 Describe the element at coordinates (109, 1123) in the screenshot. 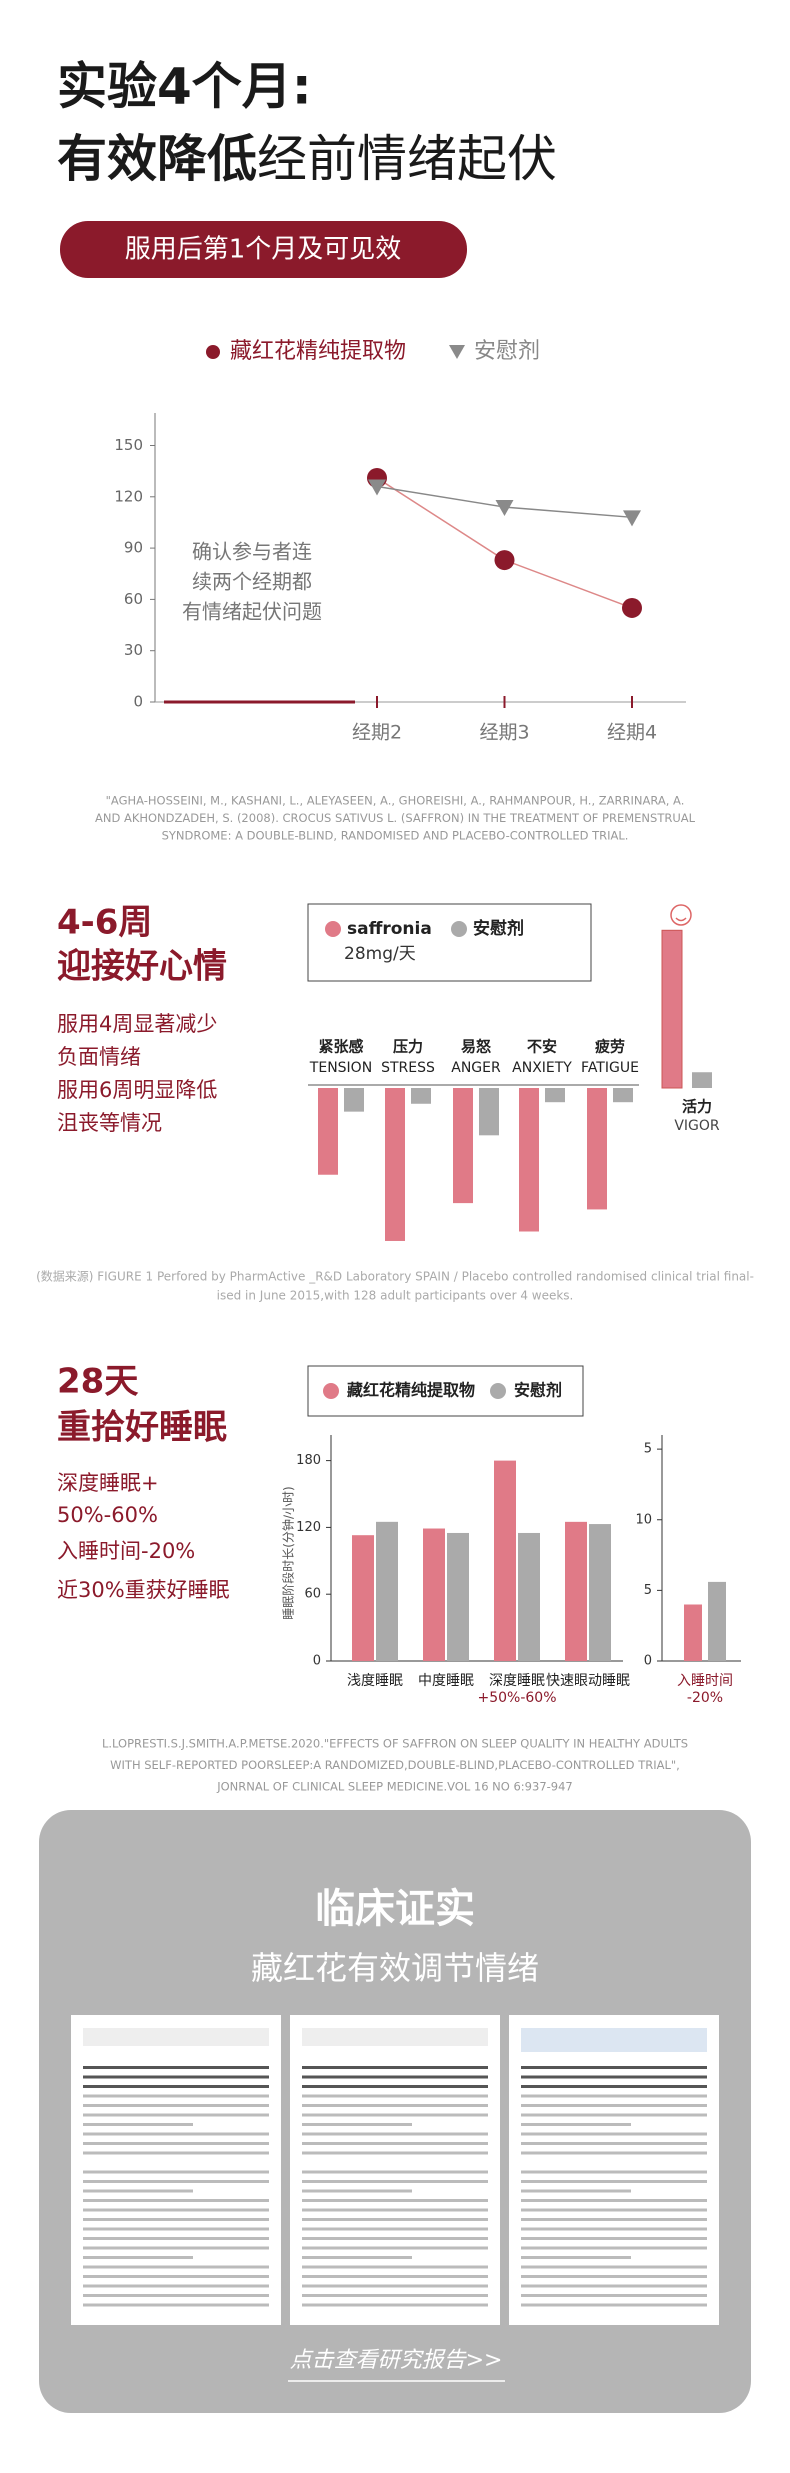

I see `section-description: 沮丧等情况` at that location.